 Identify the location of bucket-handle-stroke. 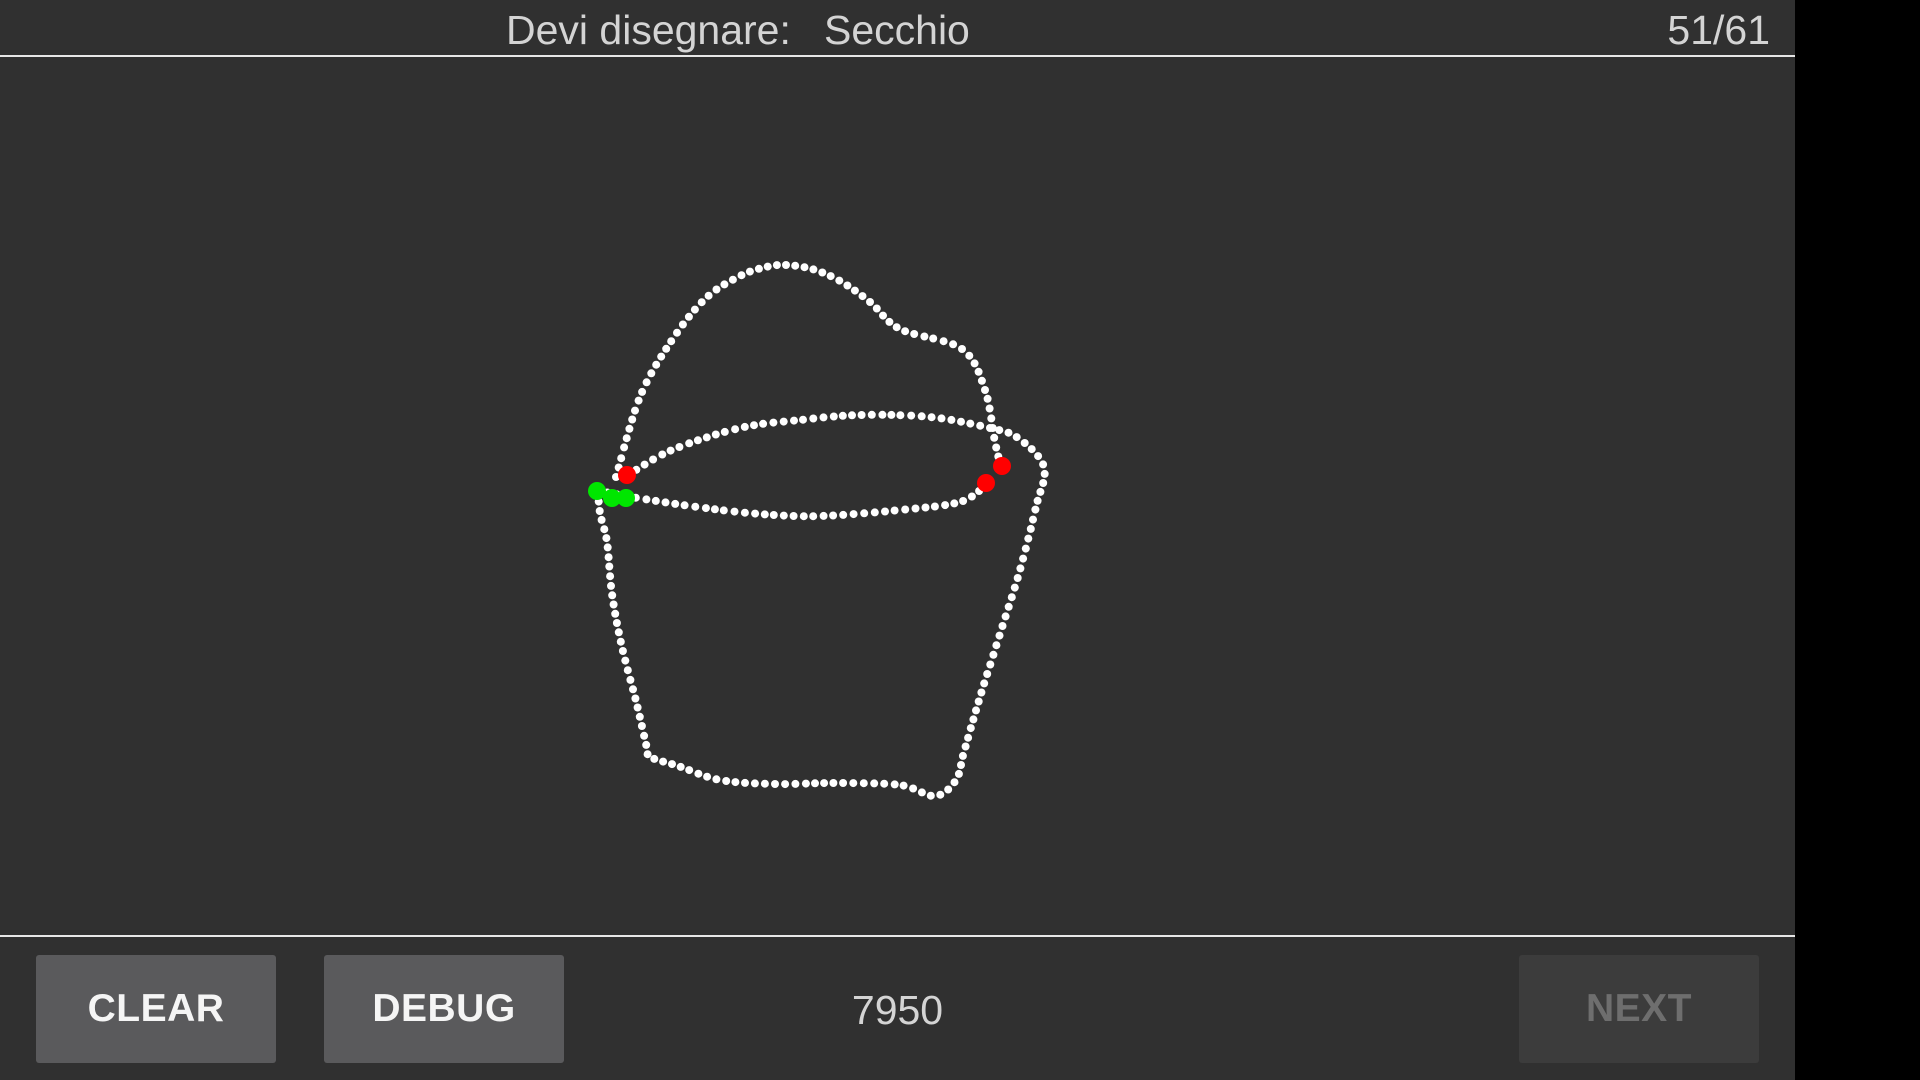
(808, 371).